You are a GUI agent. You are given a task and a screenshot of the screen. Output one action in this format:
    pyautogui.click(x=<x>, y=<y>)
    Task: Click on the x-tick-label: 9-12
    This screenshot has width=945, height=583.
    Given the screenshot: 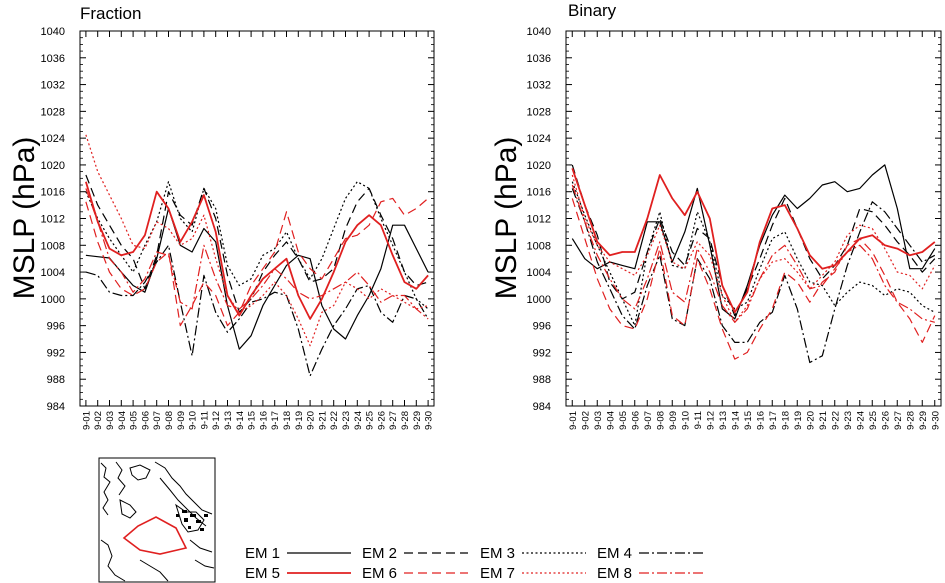 What is the action you would take?
    pyautogui.click(x=710, y=420)
    